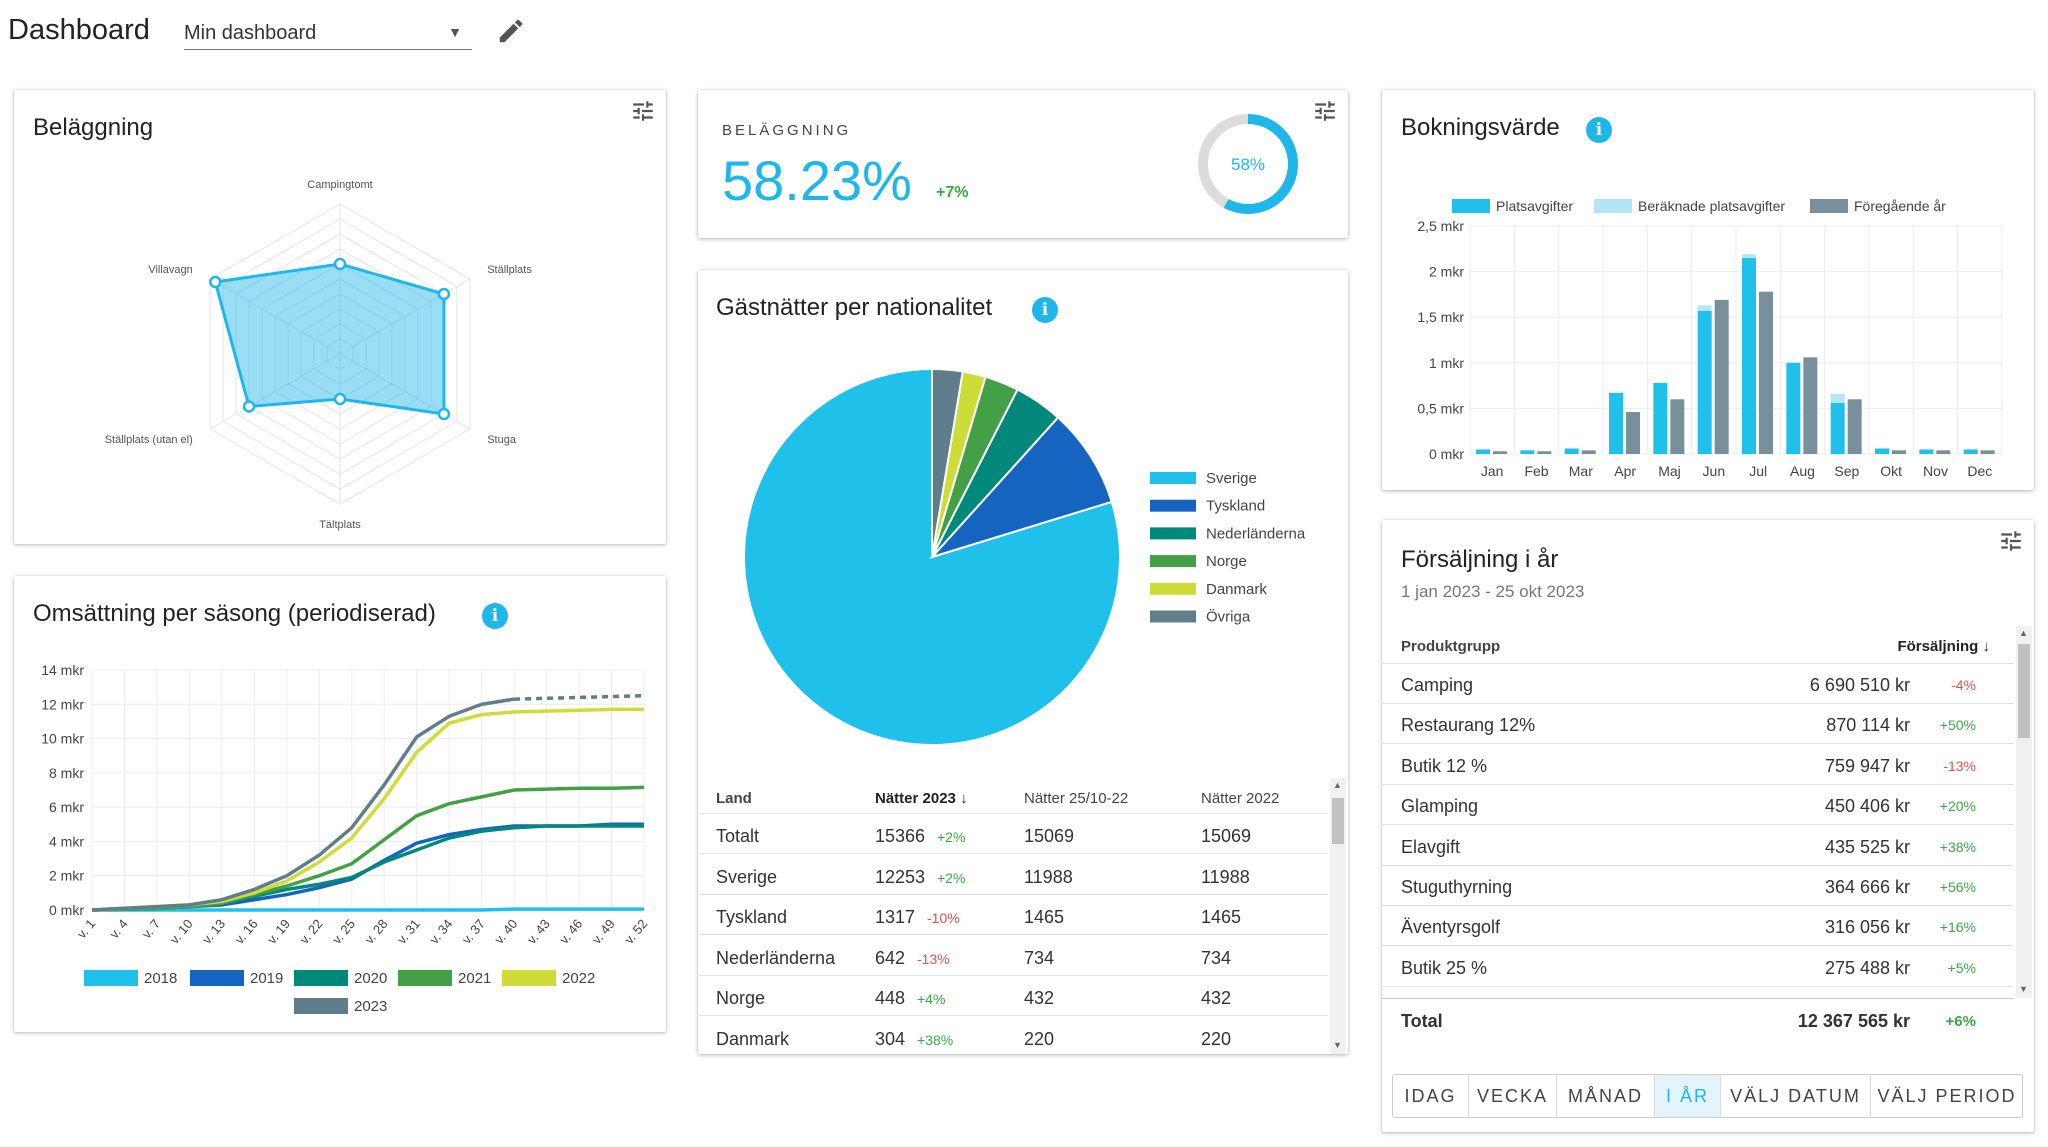 Image resolution: width=2048 pixels, height=1147 pixels. What do you see at coordinates (1698, 886) in the screenshot?
I see `table-row: Stuguthyrning 364 666 kr +56%` at bounding box center [1698, 886].